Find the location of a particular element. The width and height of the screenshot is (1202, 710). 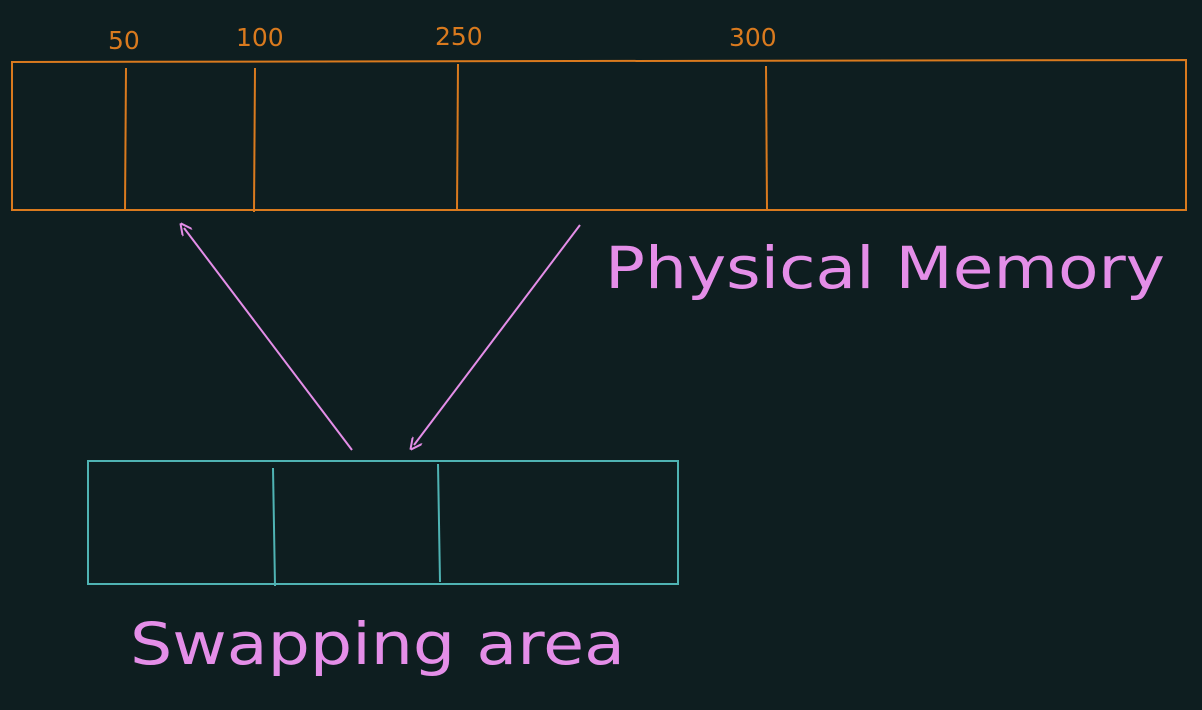

marker-label-300: 300 is located at coordinates (753, 37).